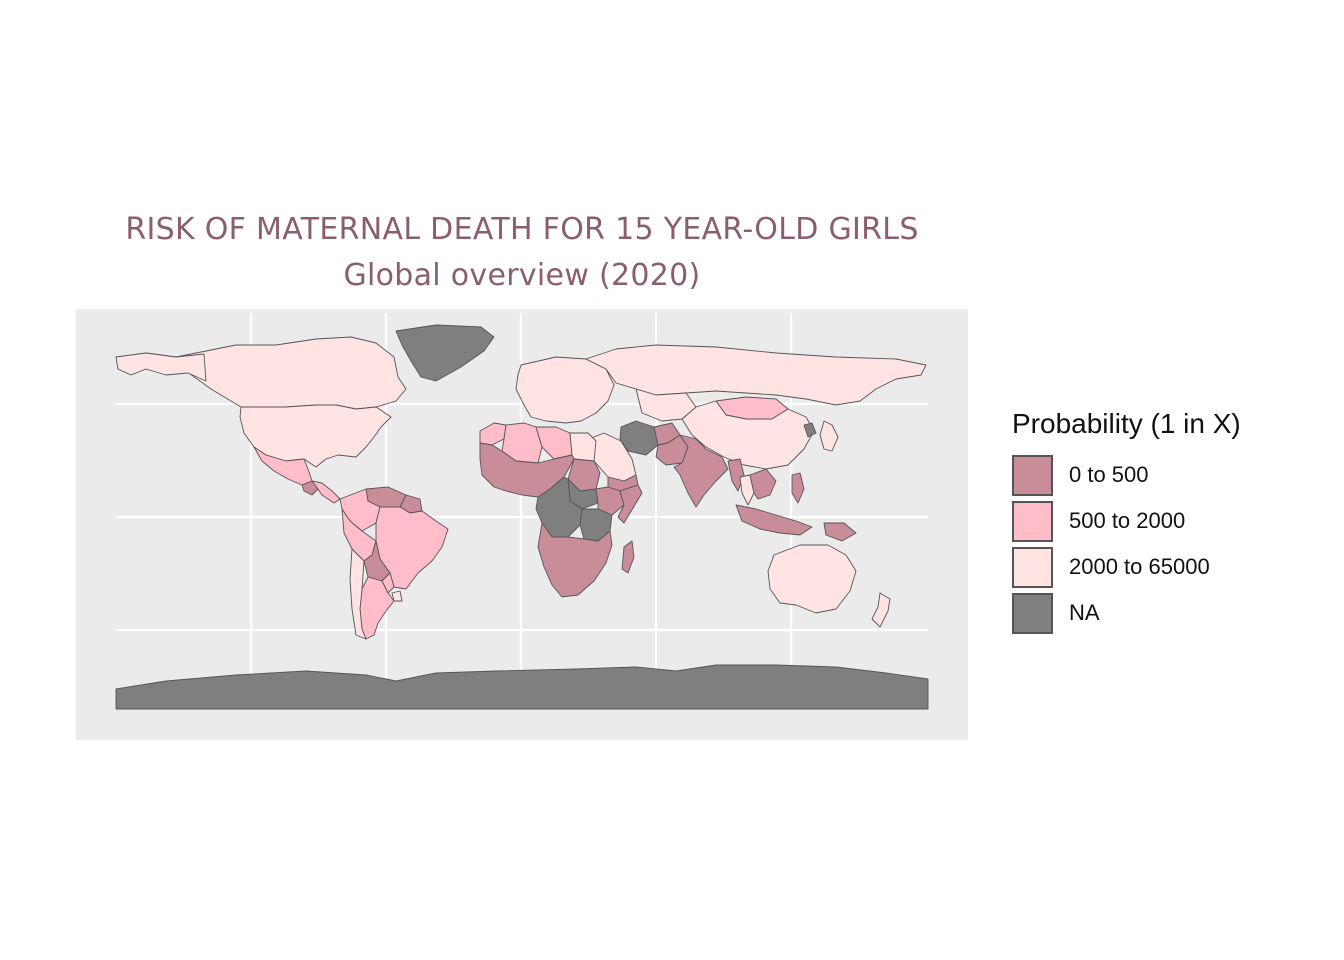 This screenshot has width=1344, height=960. I want to click on region-india, so click(701, 471).